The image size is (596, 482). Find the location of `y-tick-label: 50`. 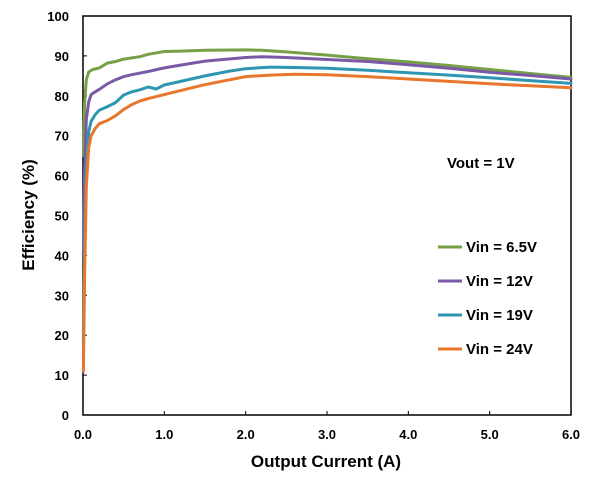

y-tick-label: 50 is located at coordinates (62, 216).